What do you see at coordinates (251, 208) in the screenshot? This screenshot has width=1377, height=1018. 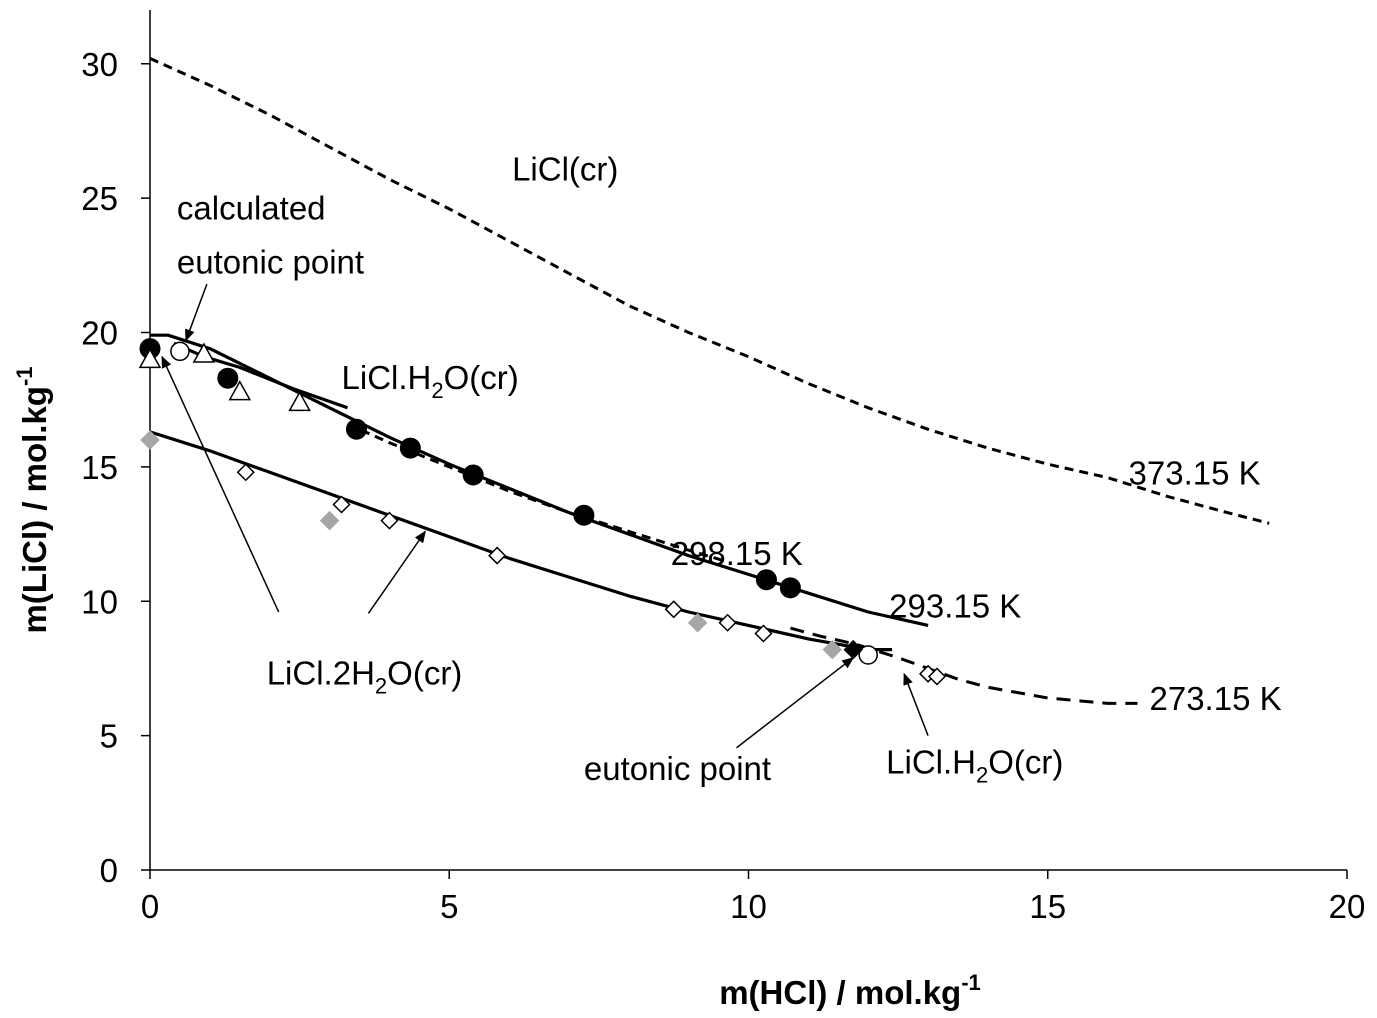 I see `annotation-calc-eutonic-1: calculated` at bounding box center [251, 208].